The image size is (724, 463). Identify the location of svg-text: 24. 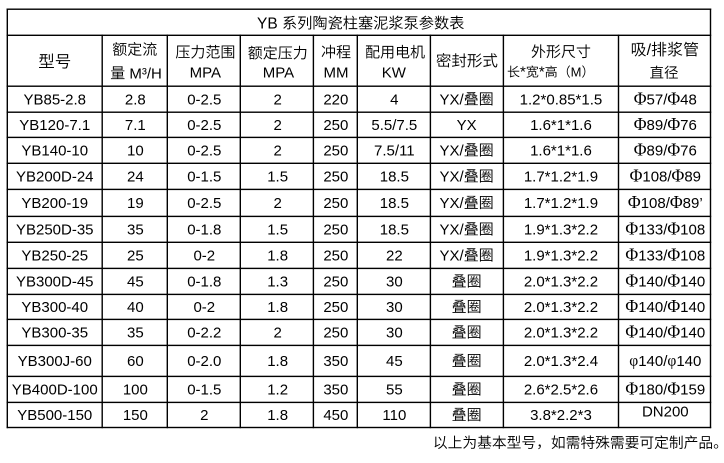
(135, 176).